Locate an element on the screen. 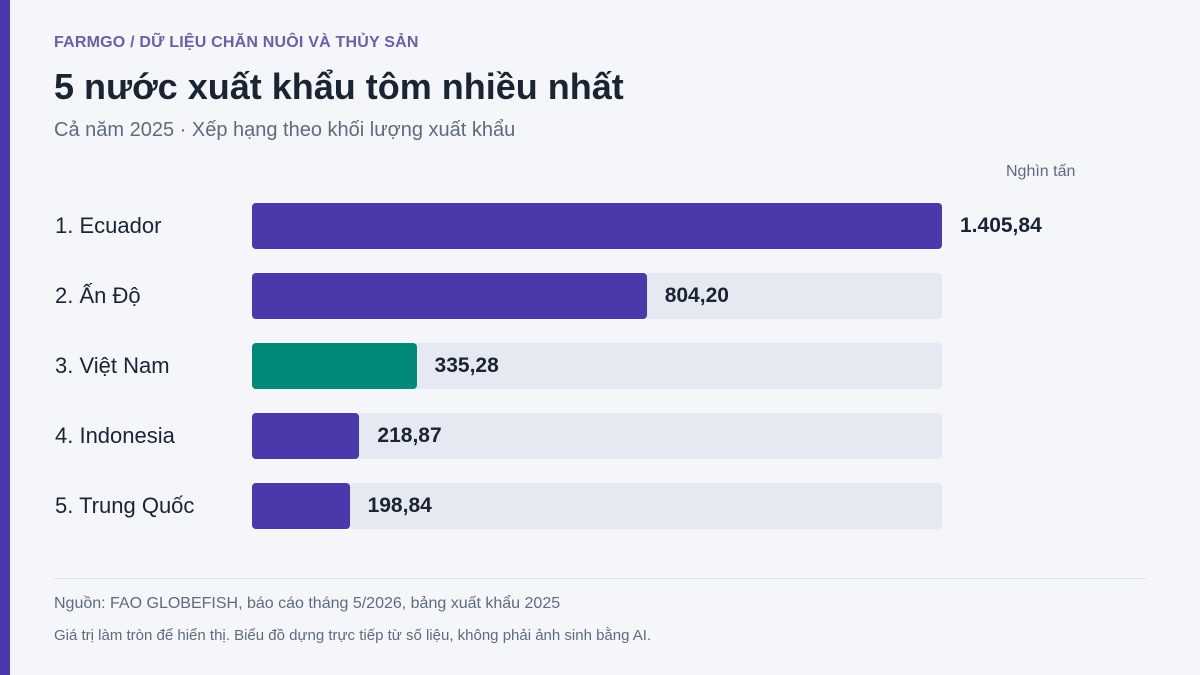 The image size is (1200, 675). footer-divider is located at coordinates (600, 578).